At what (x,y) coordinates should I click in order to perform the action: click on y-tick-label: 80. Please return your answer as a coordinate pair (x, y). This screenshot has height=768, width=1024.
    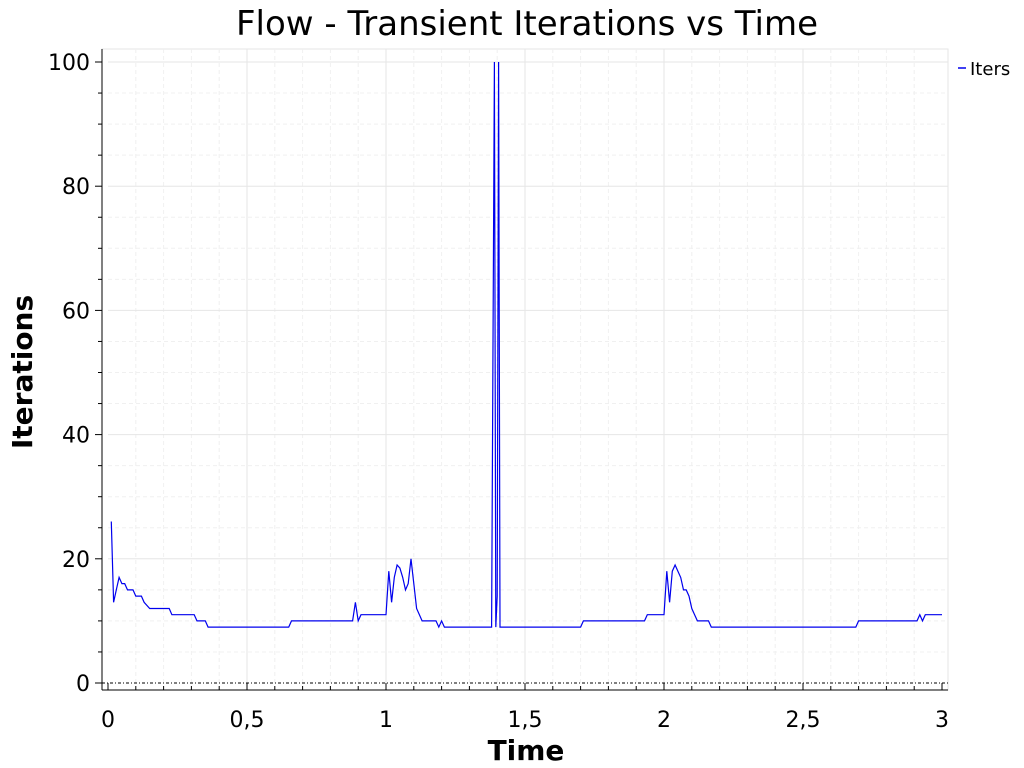
    Looking at the image, I should click on (76, 187).